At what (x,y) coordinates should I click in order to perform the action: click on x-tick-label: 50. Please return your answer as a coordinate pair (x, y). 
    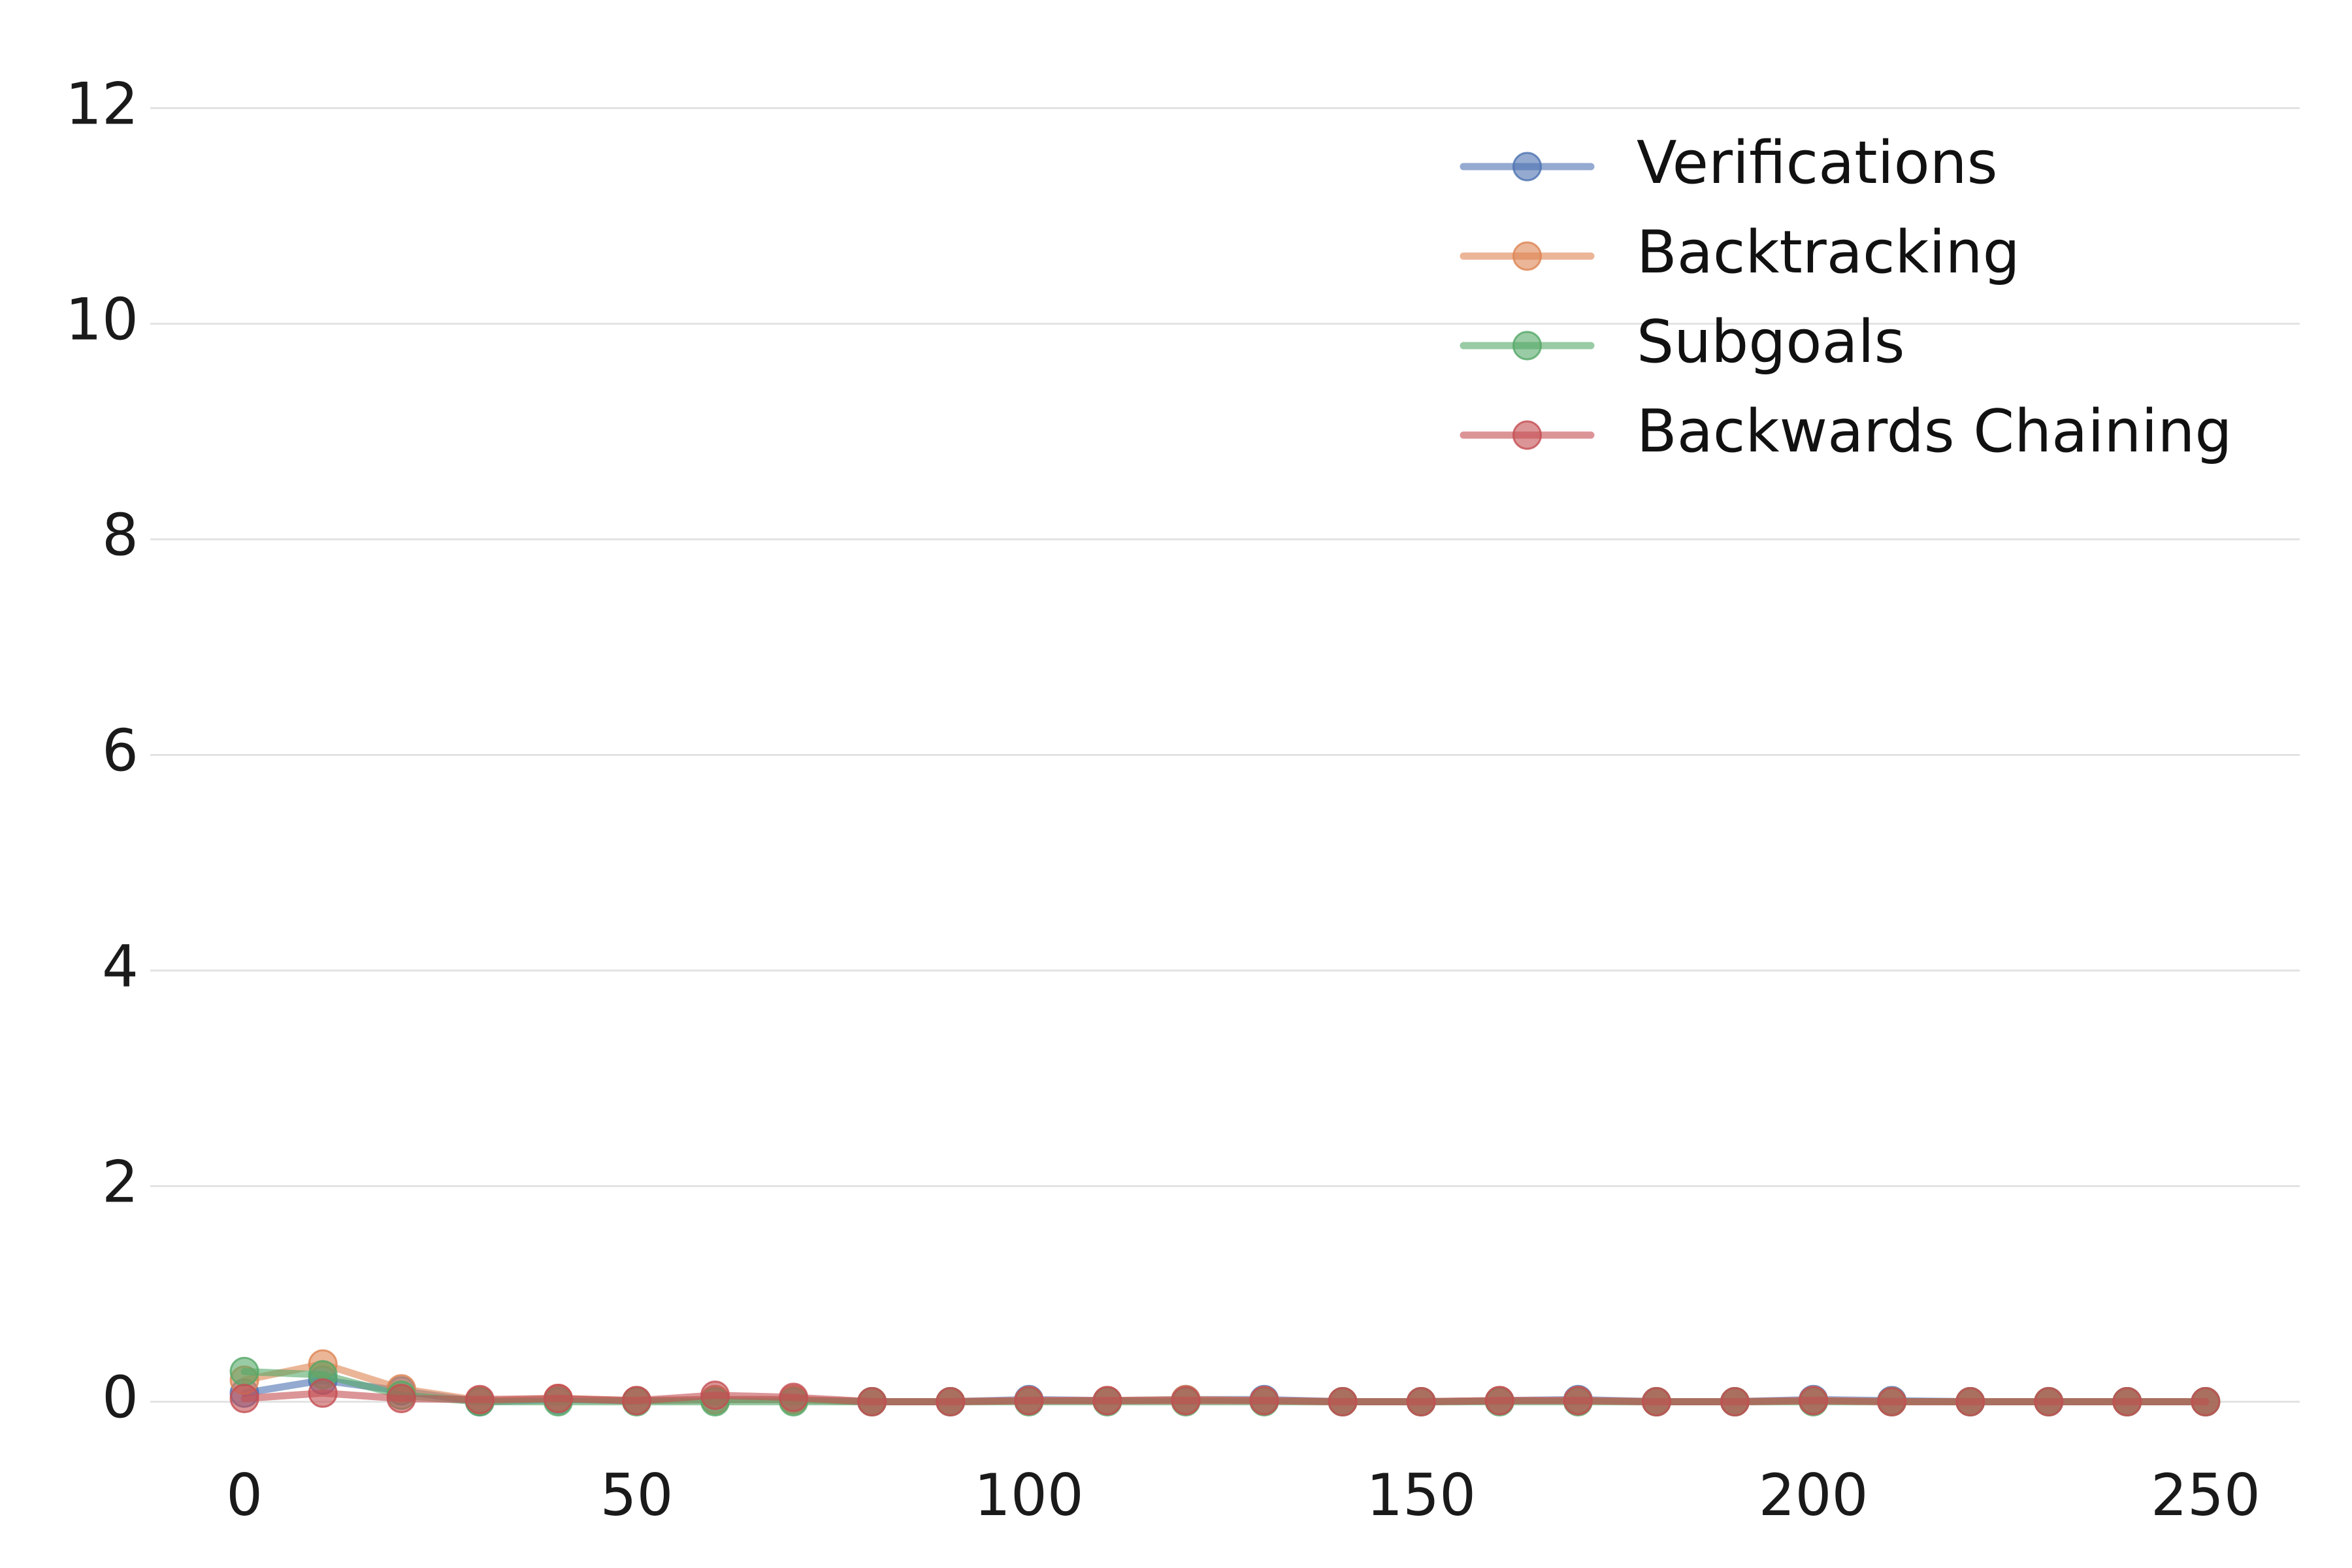
    Looking at the image, I should click on (636, 1495).